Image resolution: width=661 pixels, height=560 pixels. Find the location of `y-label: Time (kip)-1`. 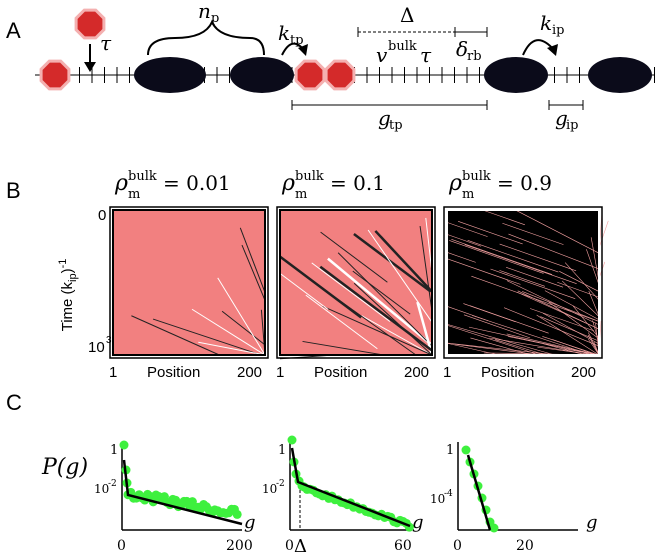

y-label: Time (kip)-1 is located at coordinates (68, 295).